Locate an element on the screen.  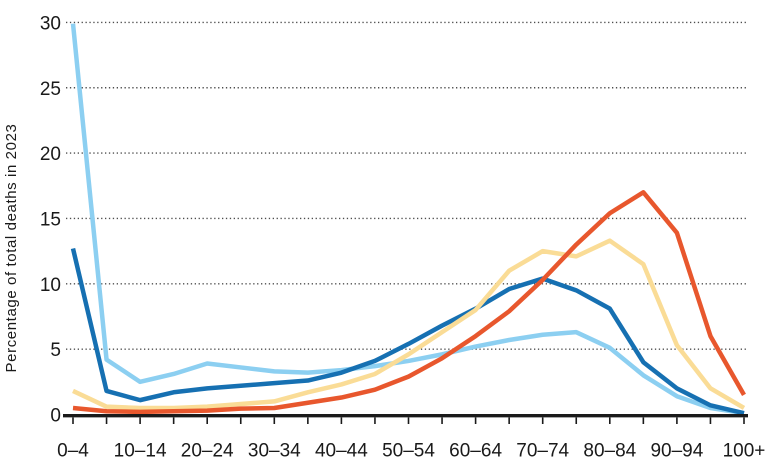
x-tick-label-90–94: 90–94 is located at coordinates (676, 451).